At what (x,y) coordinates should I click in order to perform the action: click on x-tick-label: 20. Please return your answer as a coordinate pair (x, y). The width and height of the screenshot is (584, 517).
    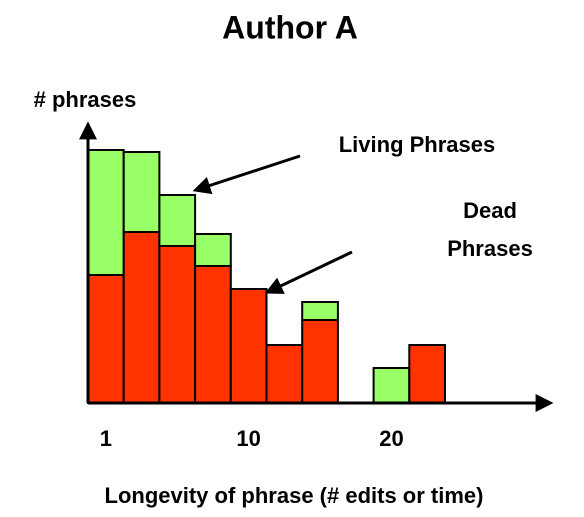
    Looking at the image, I should click on (391, 438).